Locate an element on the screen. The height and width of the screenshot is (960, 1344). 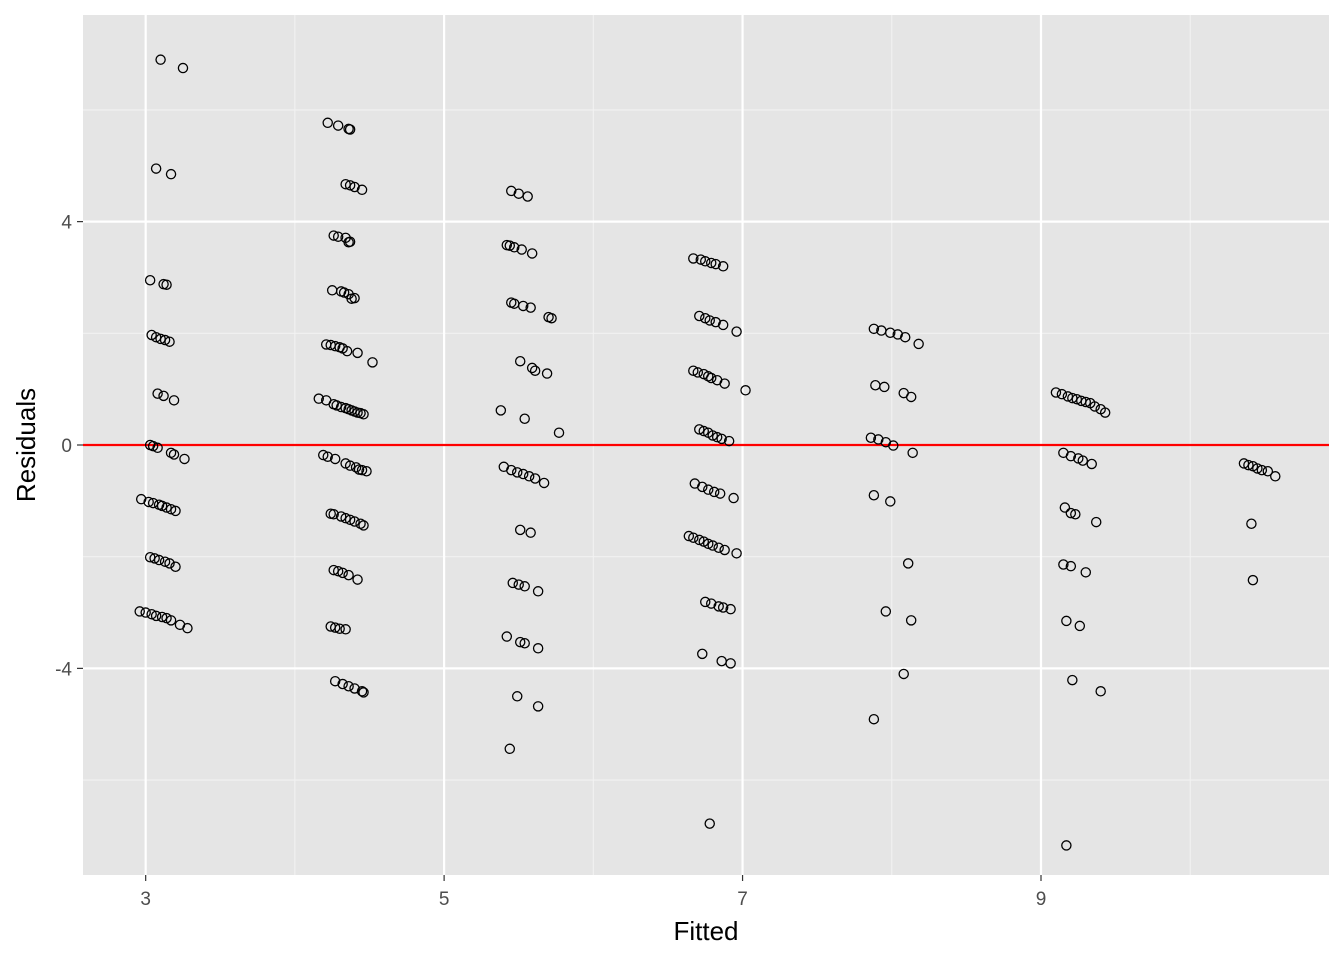
y-axis-title: Residuals is located at coordinates (26, 445).